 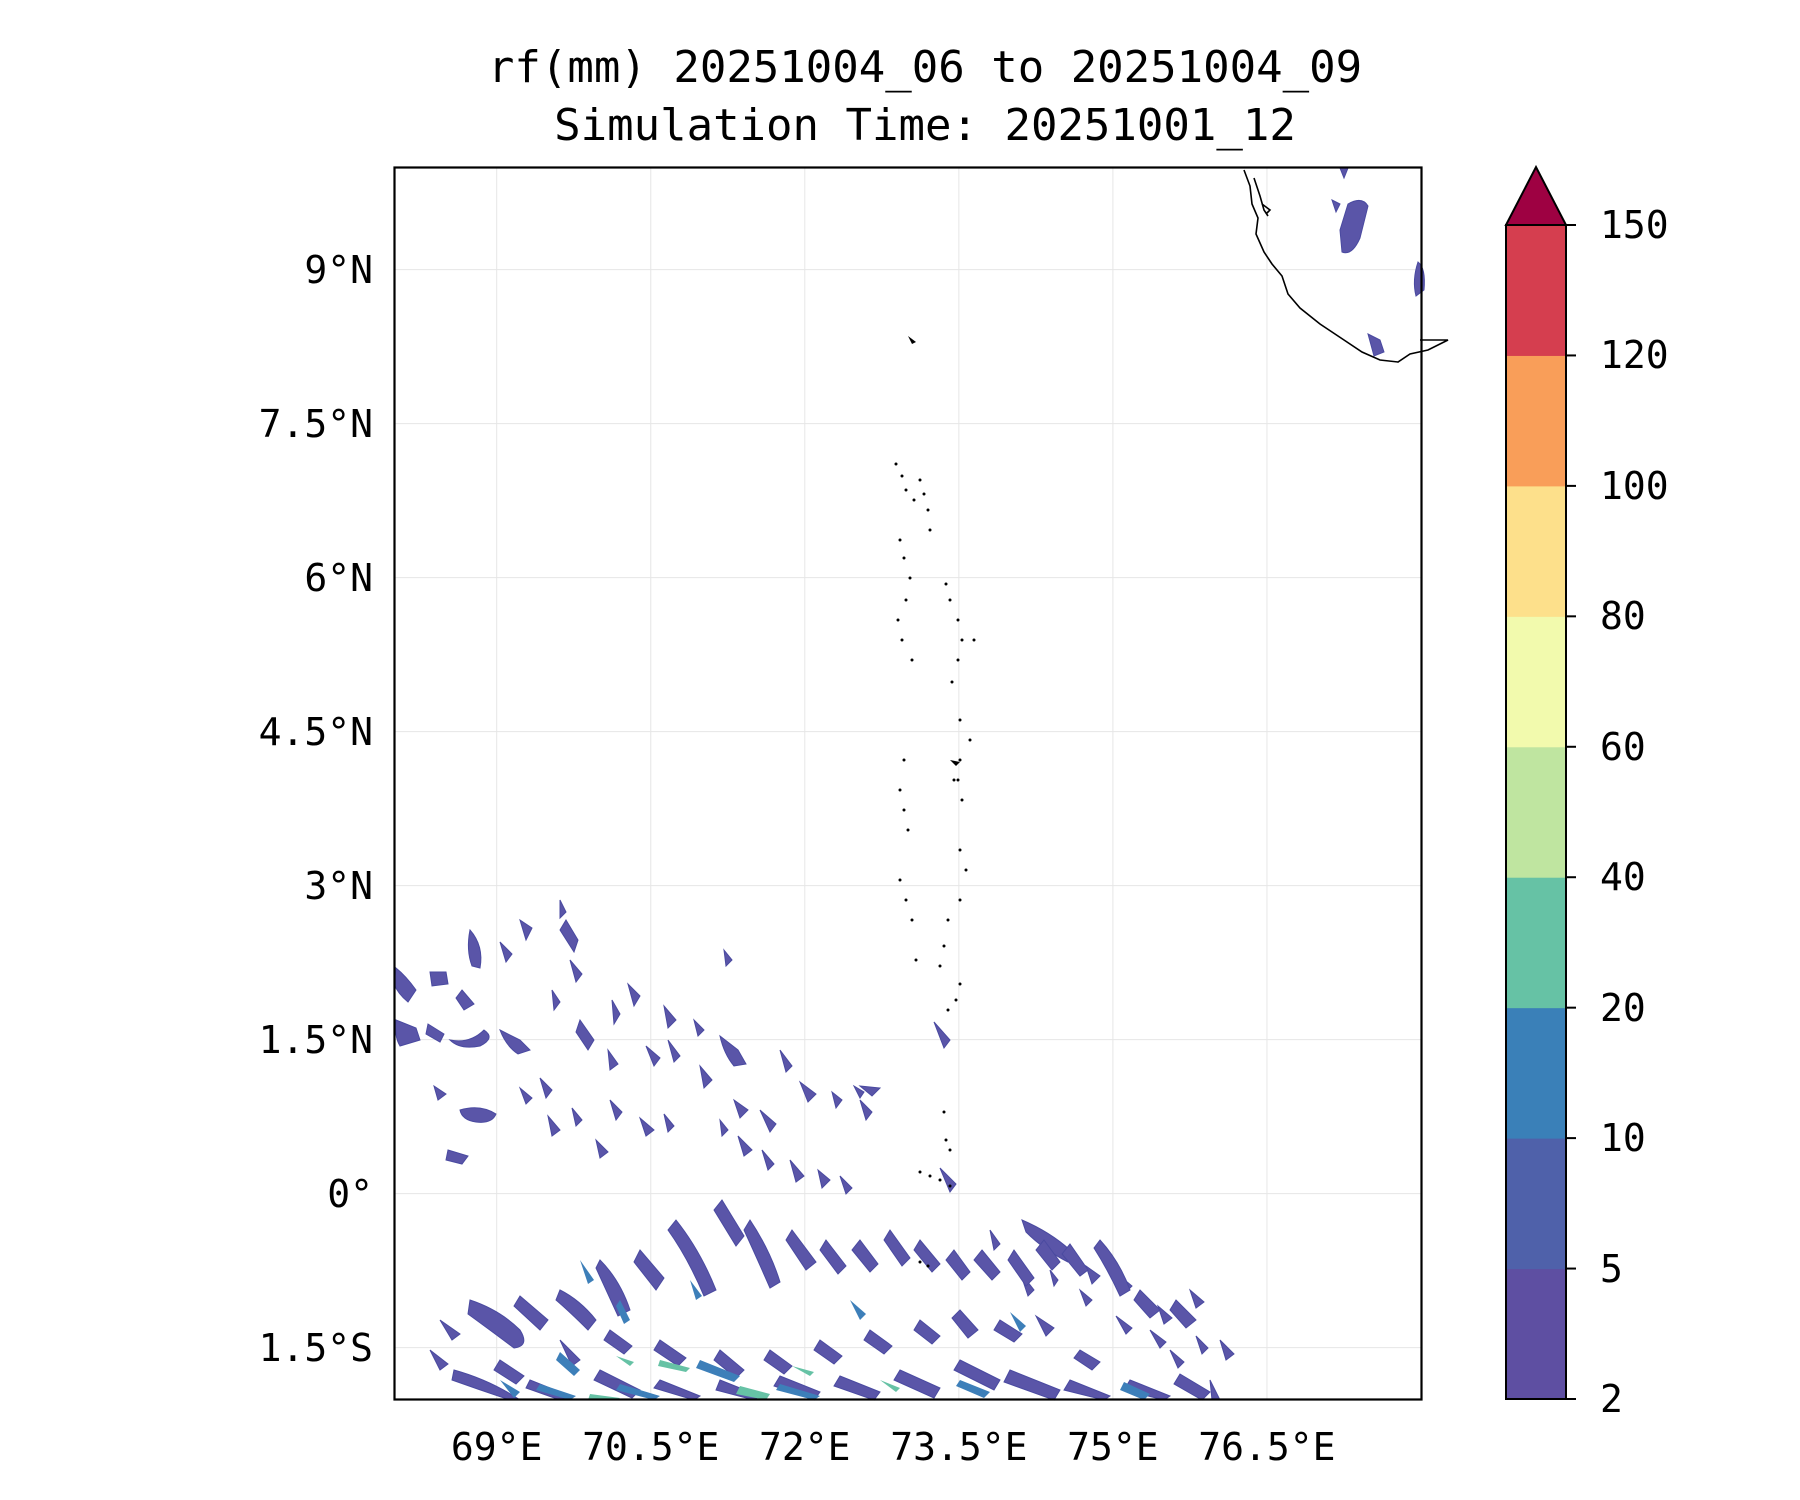 I want to click on colorbar-extend-arrow, so click(x=1536, y=195).